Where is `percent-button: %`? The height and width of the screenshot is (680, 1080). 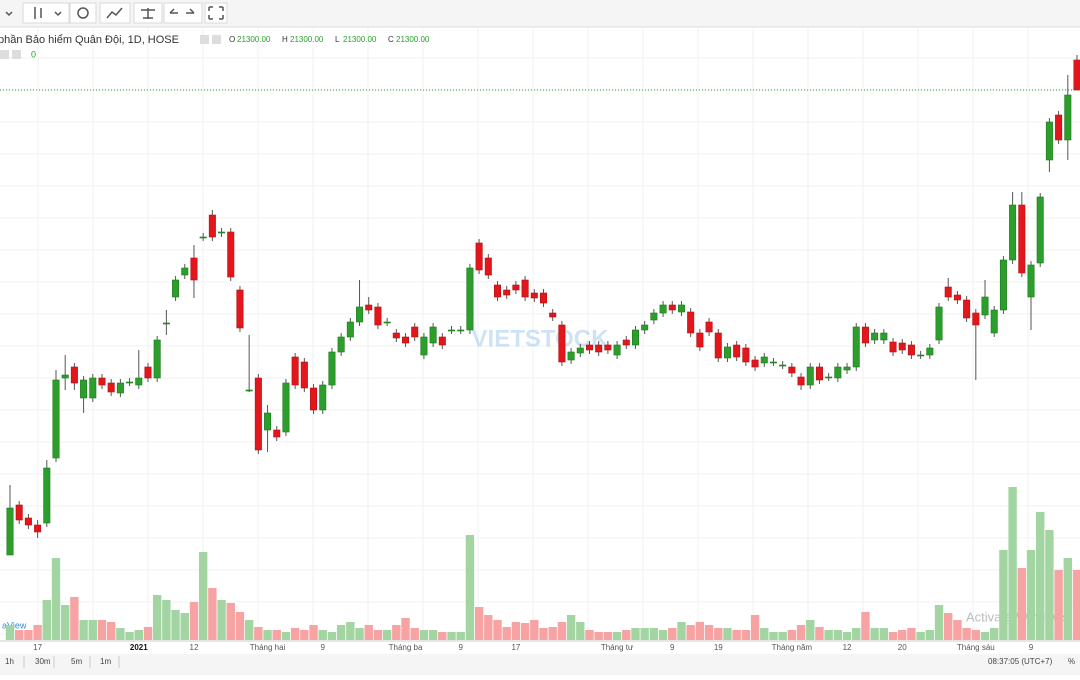 percent-button: % is located at coordinates (1071, 661).